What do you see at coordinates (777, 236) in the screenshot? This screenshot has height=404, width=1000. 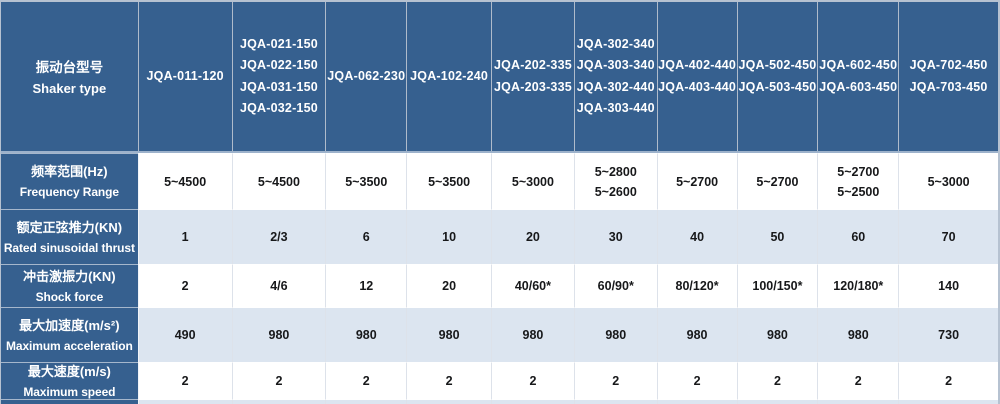 I see `spec-value-cell: 50` at bounding box center [777, 236].